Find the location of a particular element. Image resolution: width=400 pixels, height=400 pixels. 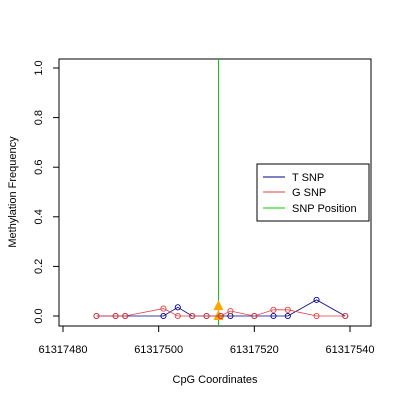

legend-label-g-snp: G SNP is located at coordinates (309, 193).